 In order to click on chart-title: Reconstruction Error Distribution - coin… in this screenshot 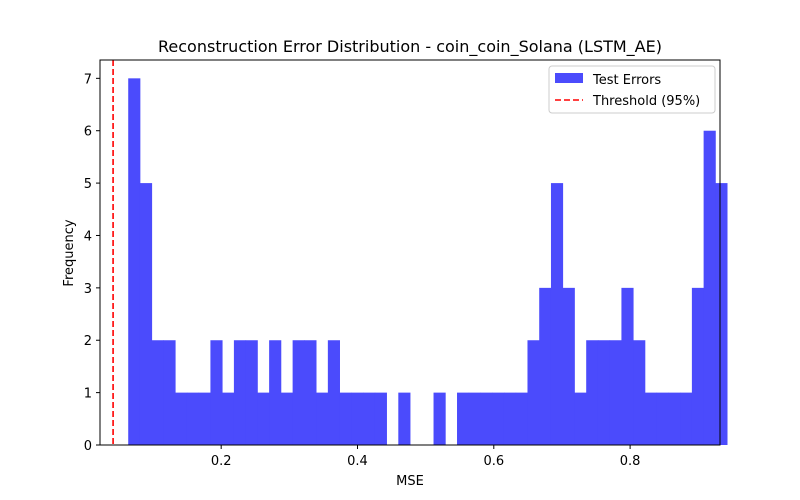, I will do `click(410, 47)`.